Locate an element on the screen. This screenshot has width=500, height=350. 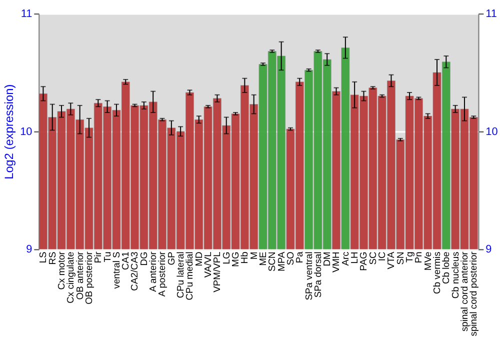
x-tick-label: SPa dorsal is located at coordinates (317, 275).